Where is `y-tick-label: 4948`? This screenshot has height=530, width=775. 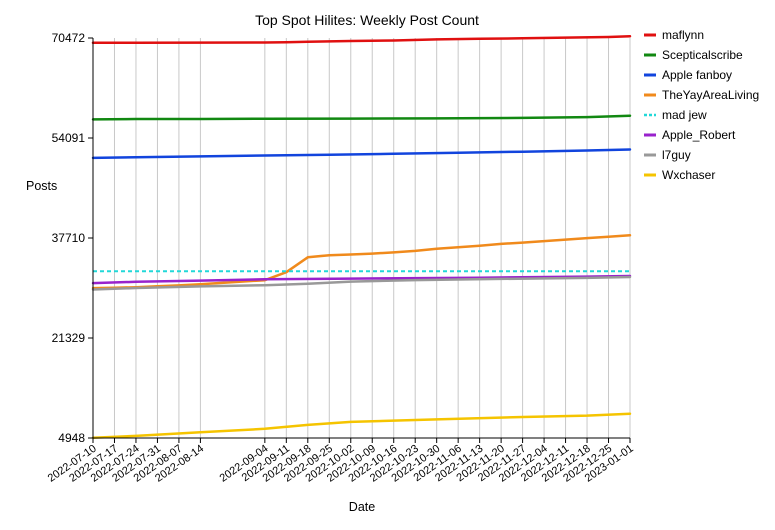
y-tick-label: 4948 is located at coordinates (71, 438).